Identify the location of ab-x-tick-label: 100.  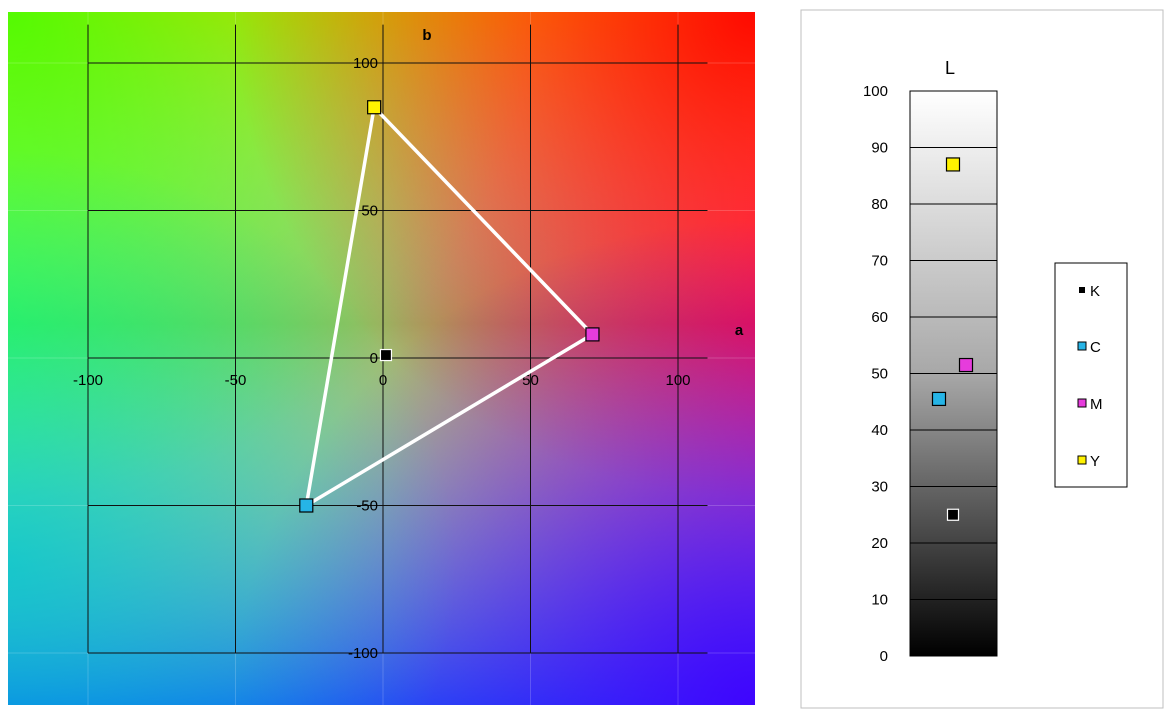
(677, 380).